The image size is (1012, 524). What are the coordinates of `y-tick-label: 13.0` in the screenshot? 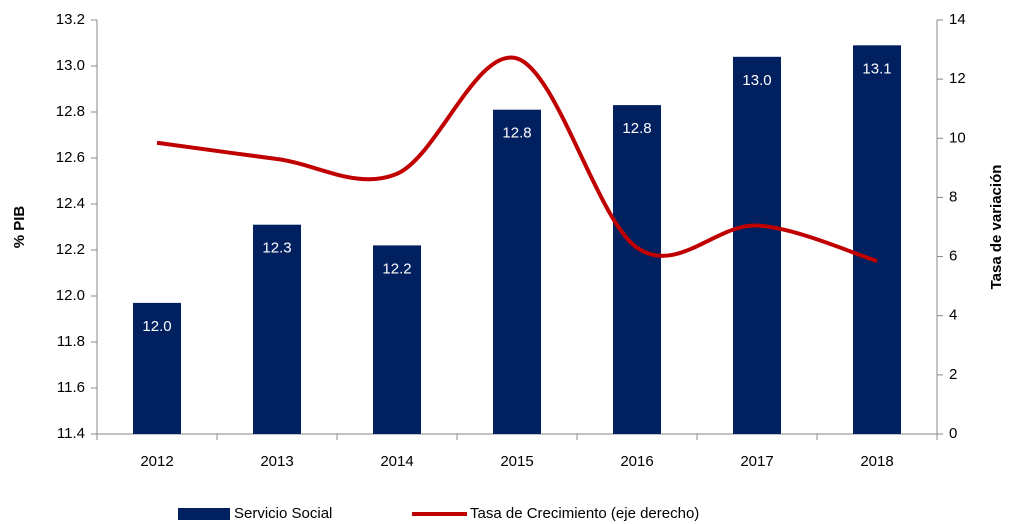 It's located at (70, 65).